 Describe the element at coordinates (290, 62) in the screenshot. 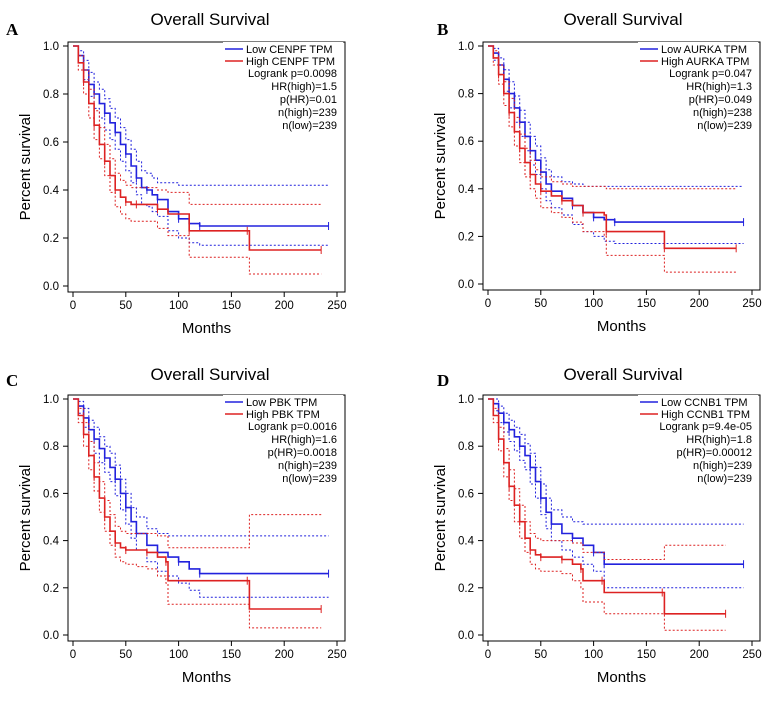

I see `legend-entry: High CENPF TPM` at that location.